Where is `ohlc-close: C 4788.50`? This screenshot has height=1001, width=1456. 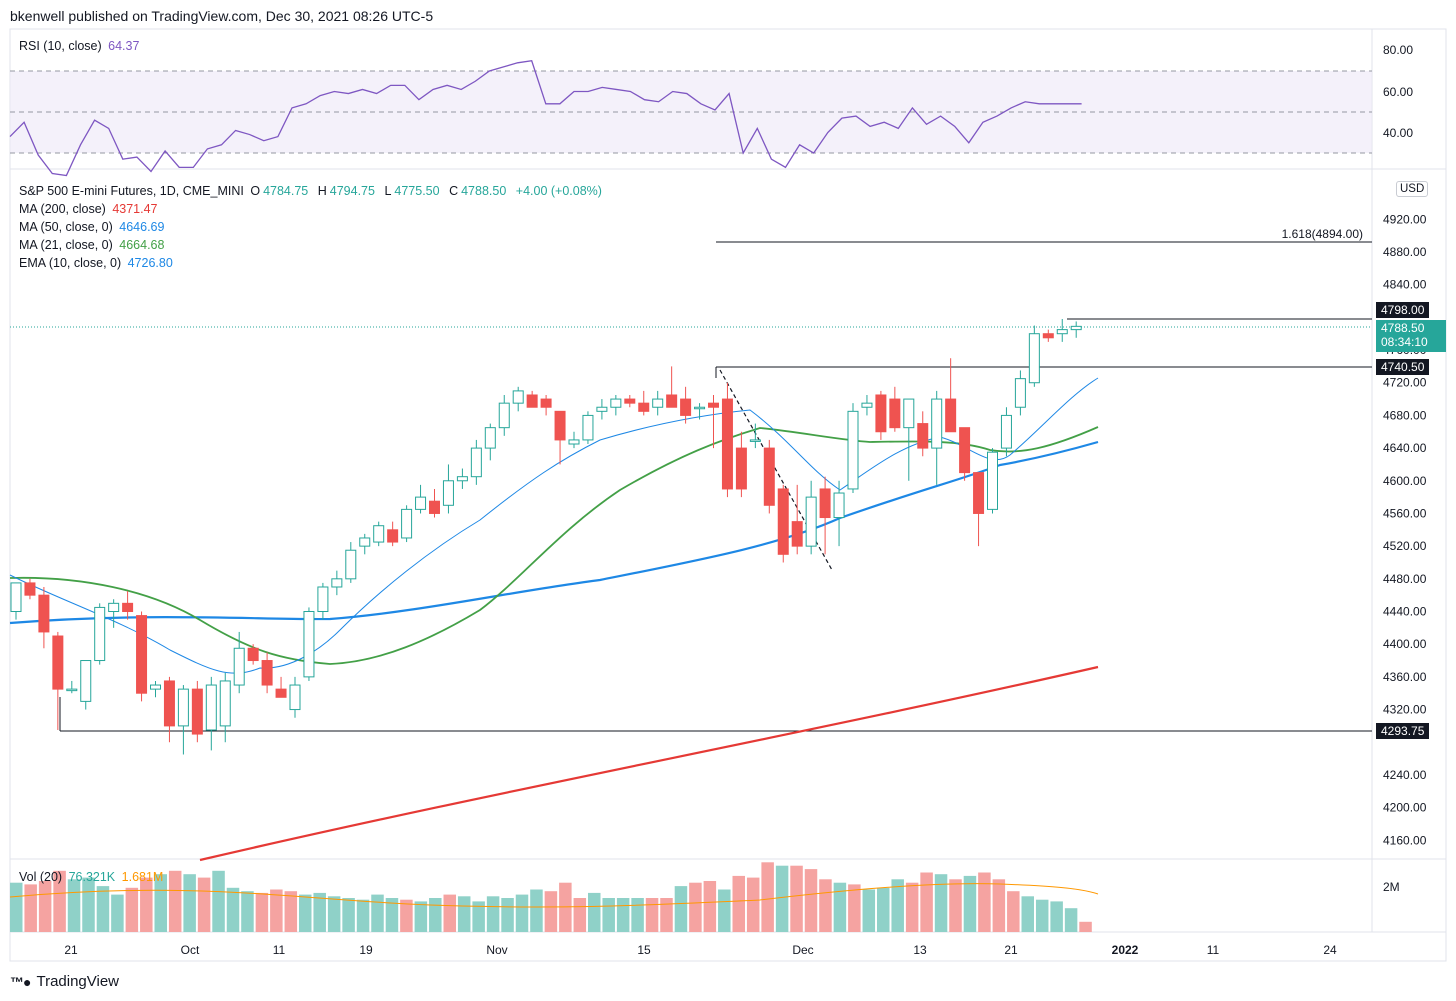 ohlc-close: C 4788.50 is located at coordinates (478, 191).